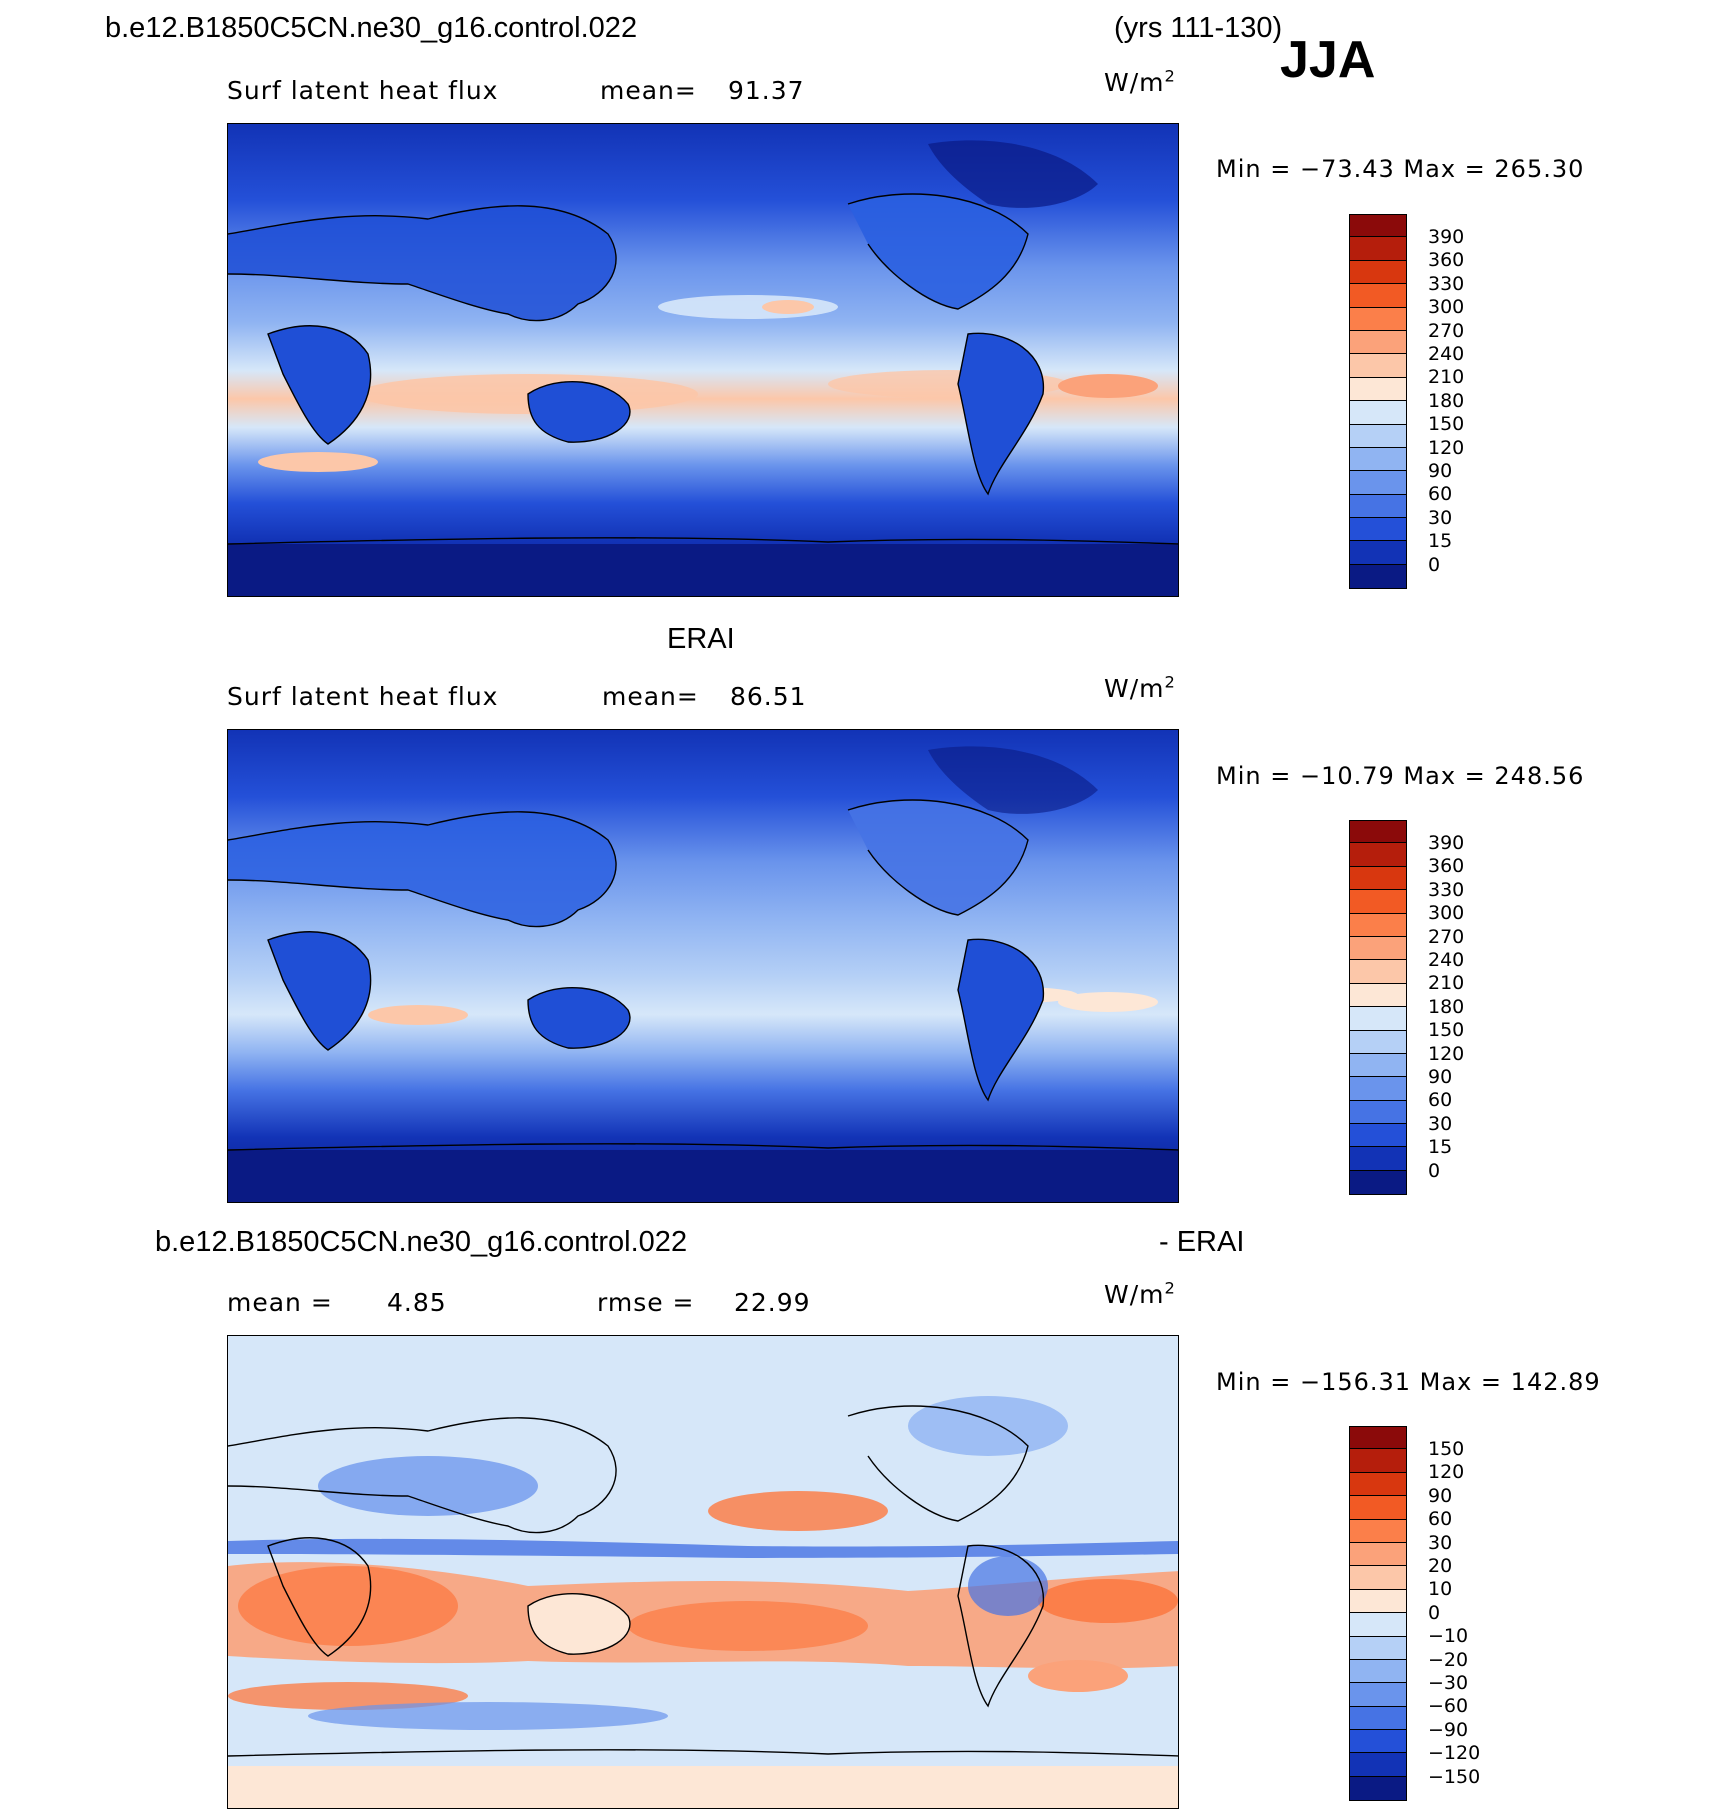 This screenshot has width=1710, height=1809. What do you see at coordinates (646, 1302) in the screenshot?
I see `panel3-rmse-label: rmse =` at bounding box center [646, 1302].